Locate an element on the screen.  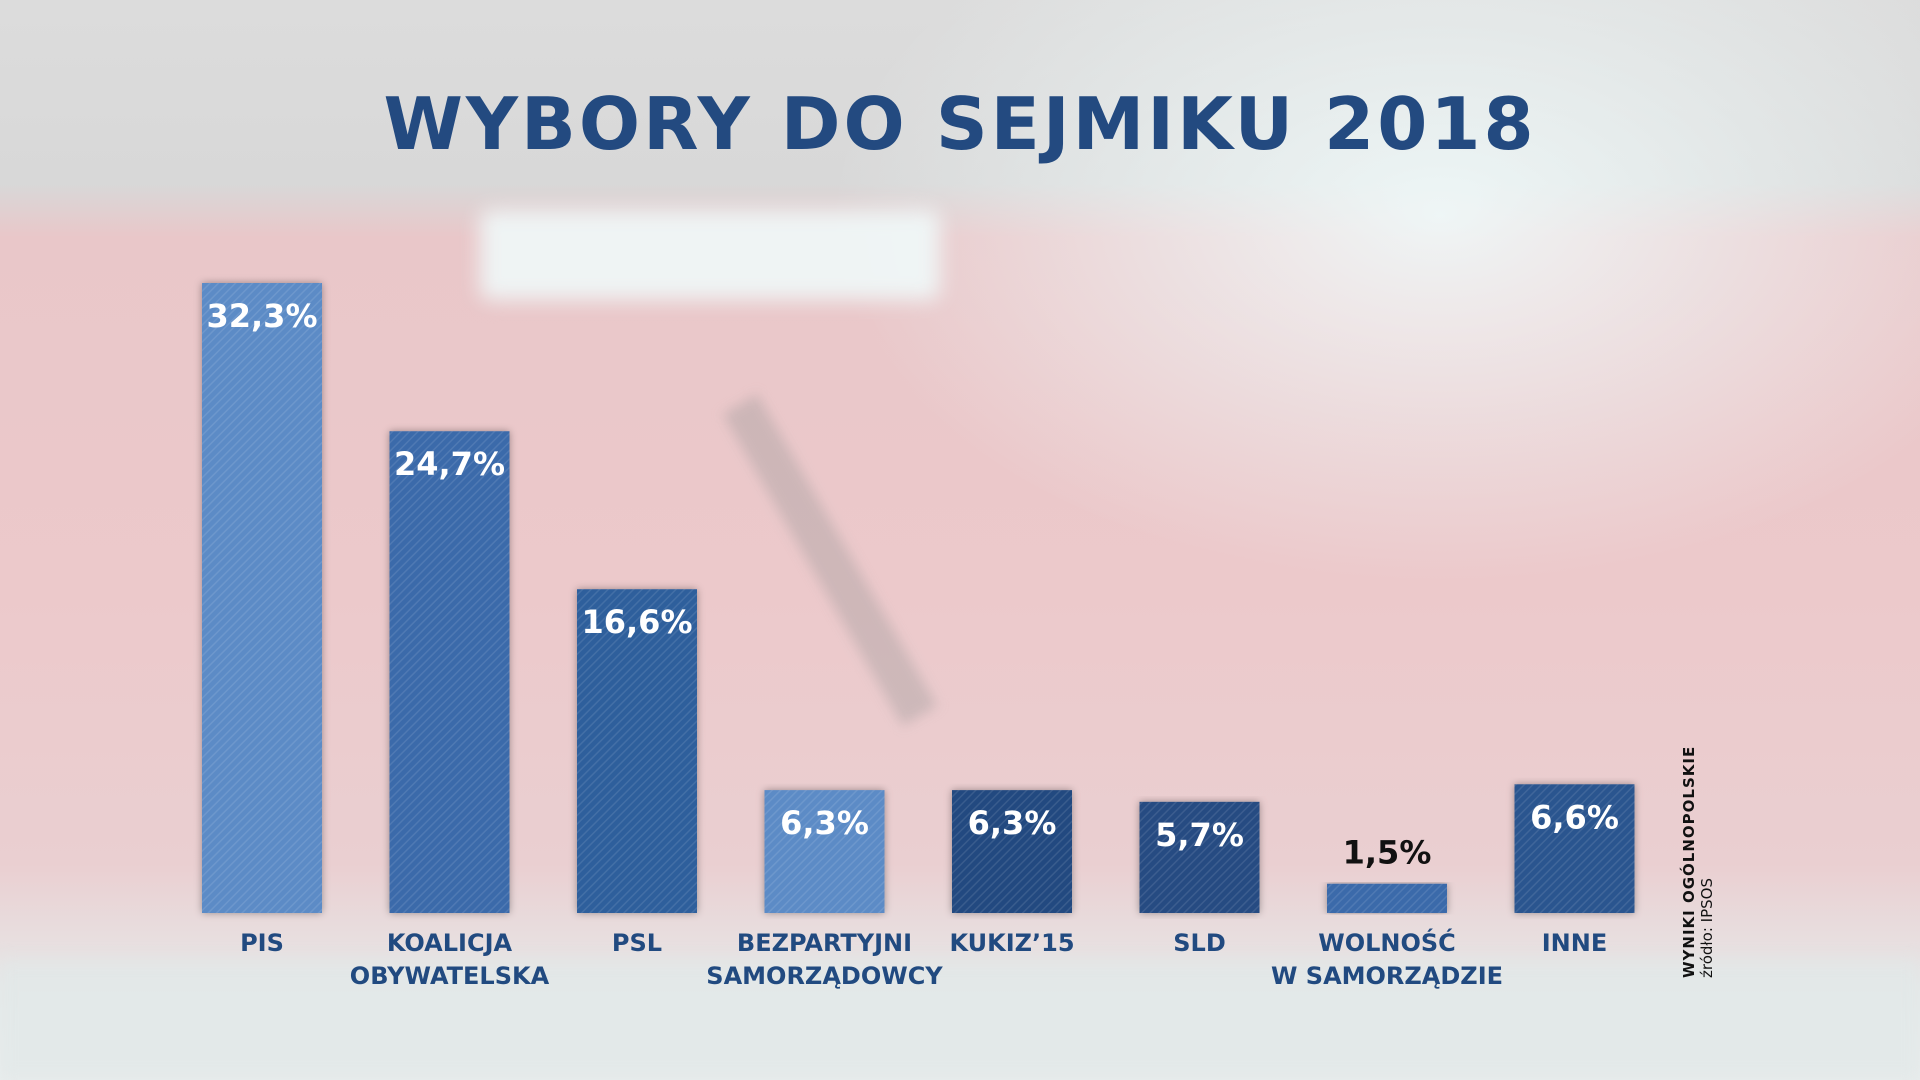
category-label-line: KUKIZ’15 is located at coordinates (1011, 943).